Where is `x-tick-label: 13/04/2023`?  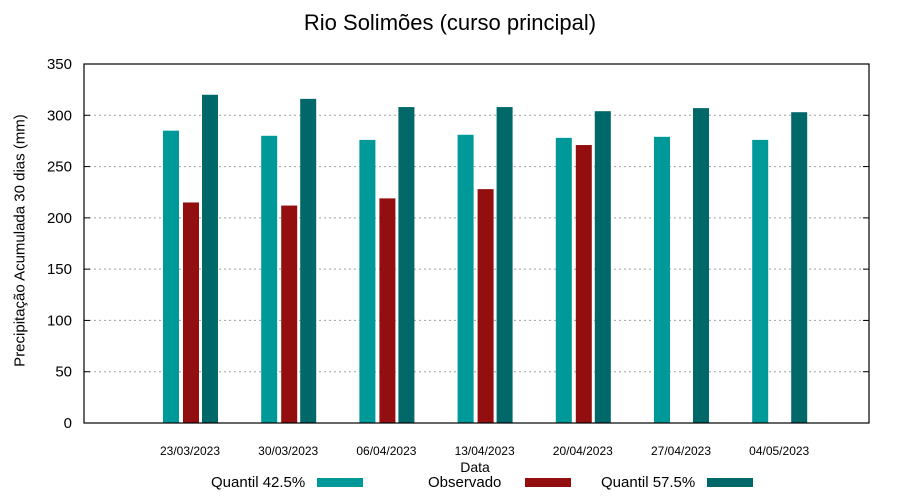 x-tick-label: 13/04/2023 is located at coordinates (485, 451).